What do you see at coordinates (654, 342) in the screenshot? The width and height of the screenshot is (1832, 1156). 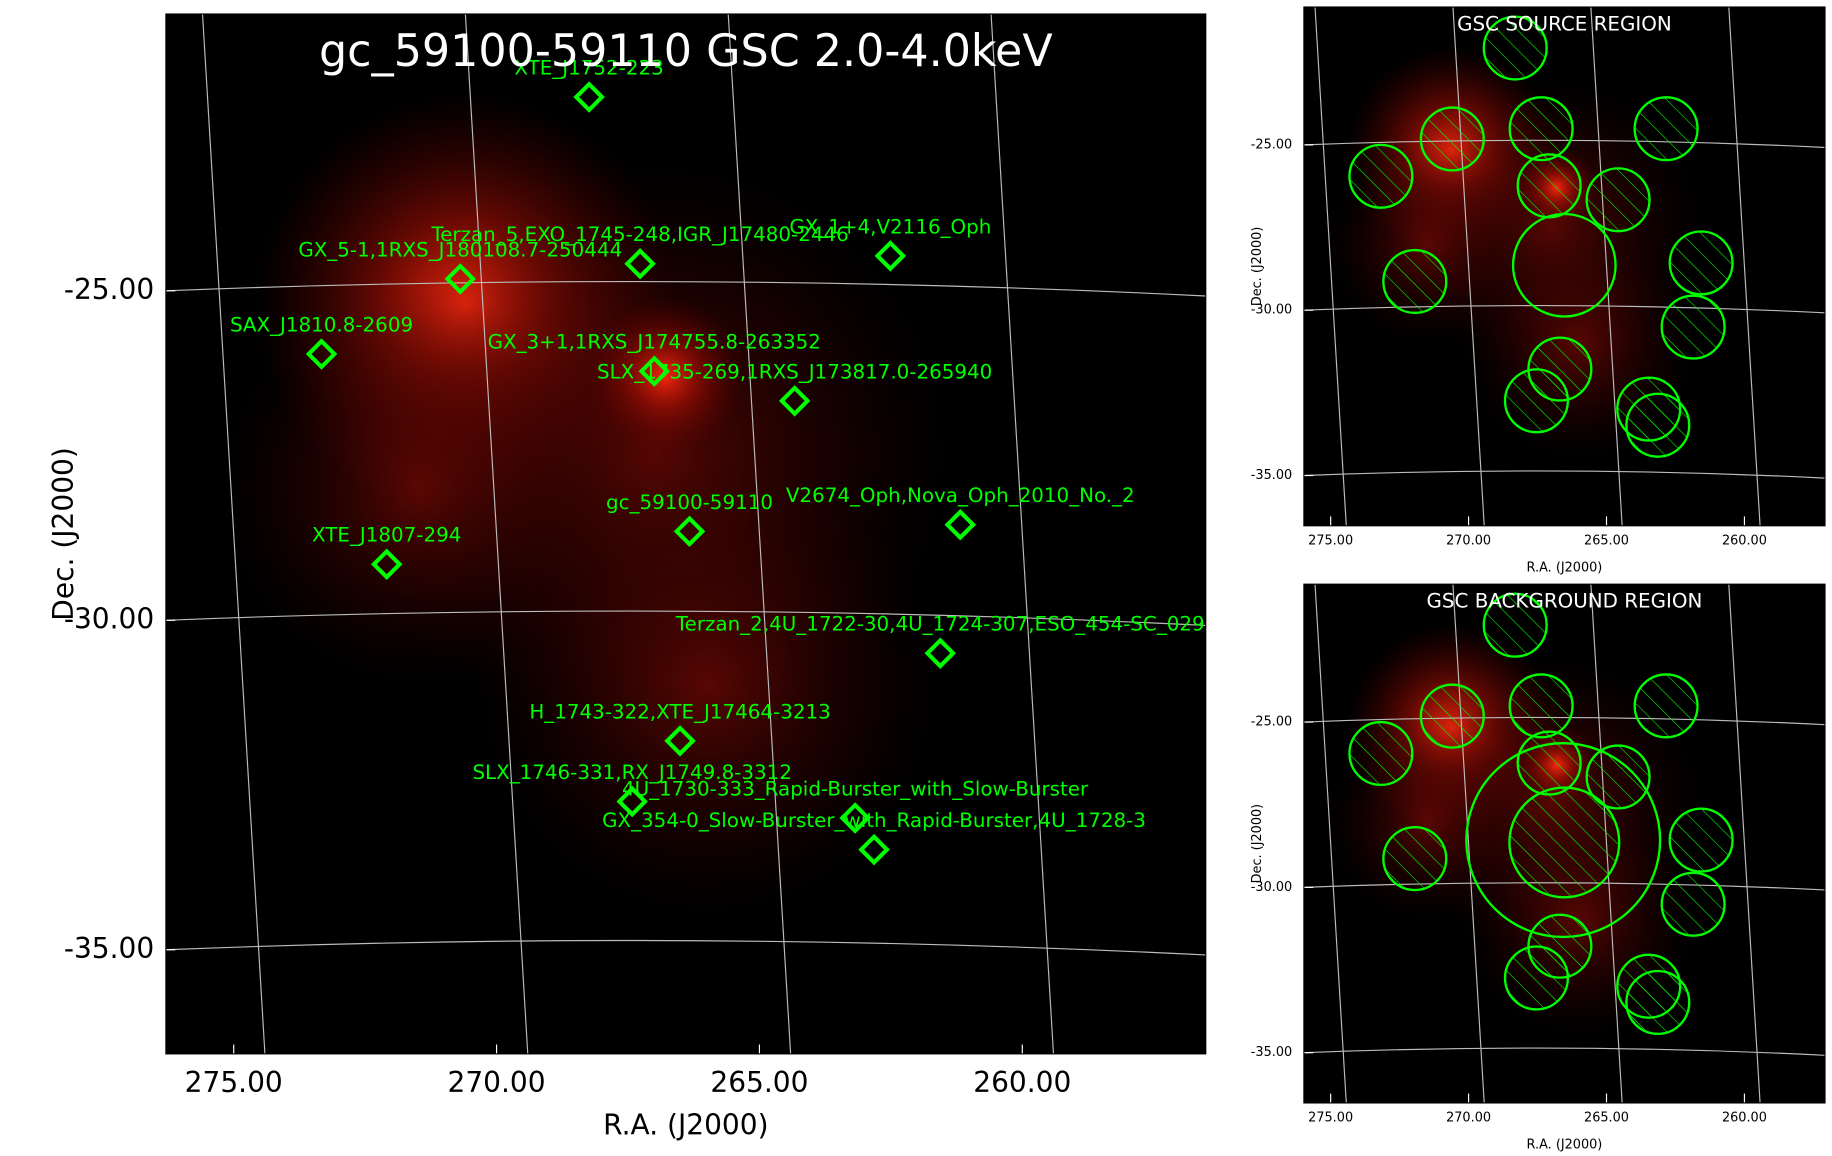 I see `source-label: GX_3+1,1RXS_J174755.8-263352` at bounding box center [654, 342].